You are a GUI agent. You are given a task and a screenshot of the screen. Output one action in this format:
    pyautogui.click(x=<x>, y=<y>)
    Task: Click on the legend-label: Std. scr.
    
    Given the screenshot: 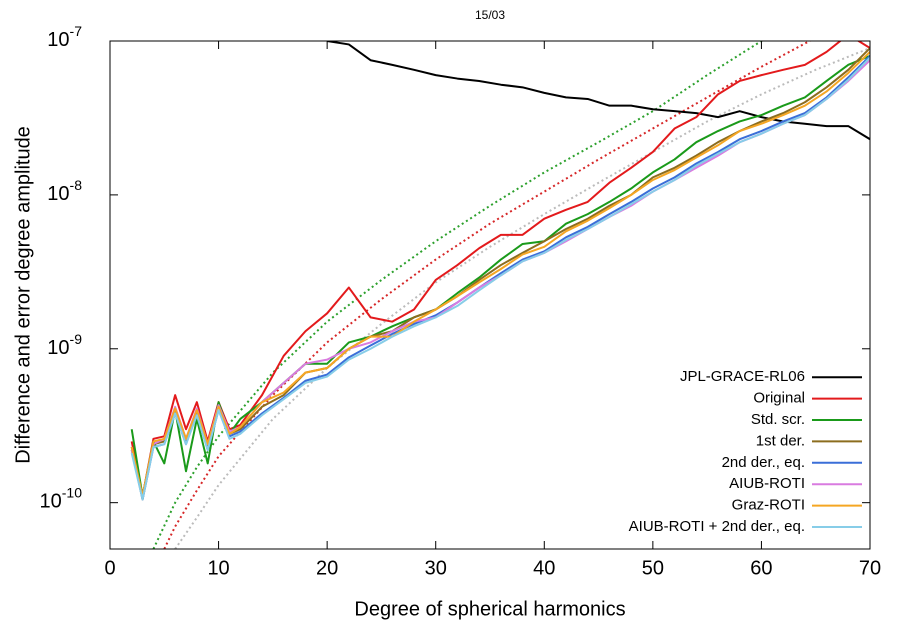 What is the action you would take?
    pyautogui.click(x=778, y=419)
    